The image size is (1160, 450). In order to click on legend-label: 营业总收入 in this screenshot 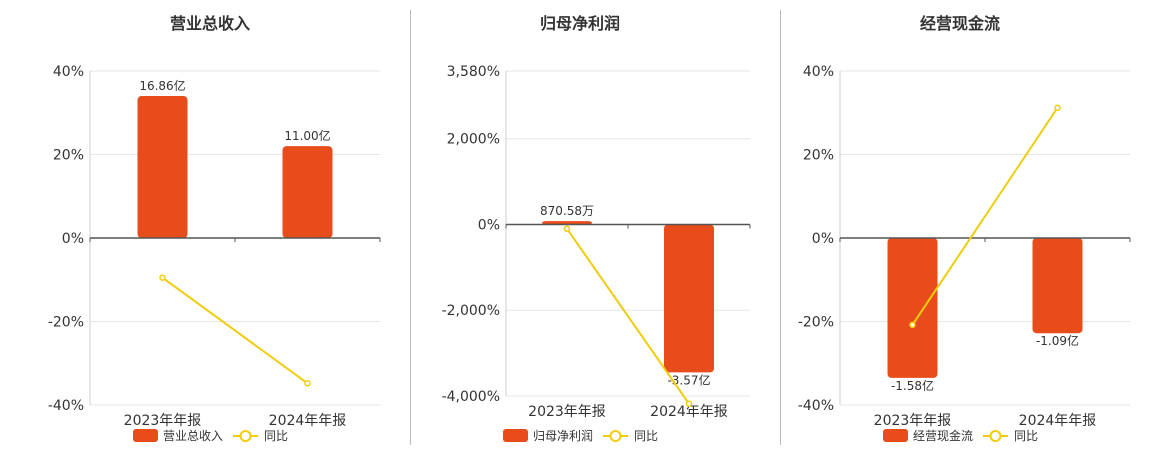, I will do `click(193, 436)`.